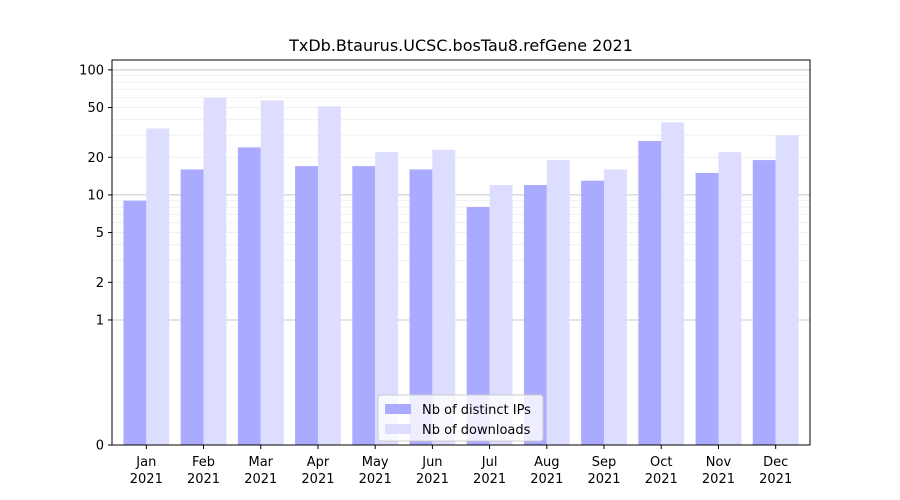  What do you see at coordinates (145, 462) in the screenshot?
I see `x-tick-label-month: Jan` at bounding box center [145, 462].